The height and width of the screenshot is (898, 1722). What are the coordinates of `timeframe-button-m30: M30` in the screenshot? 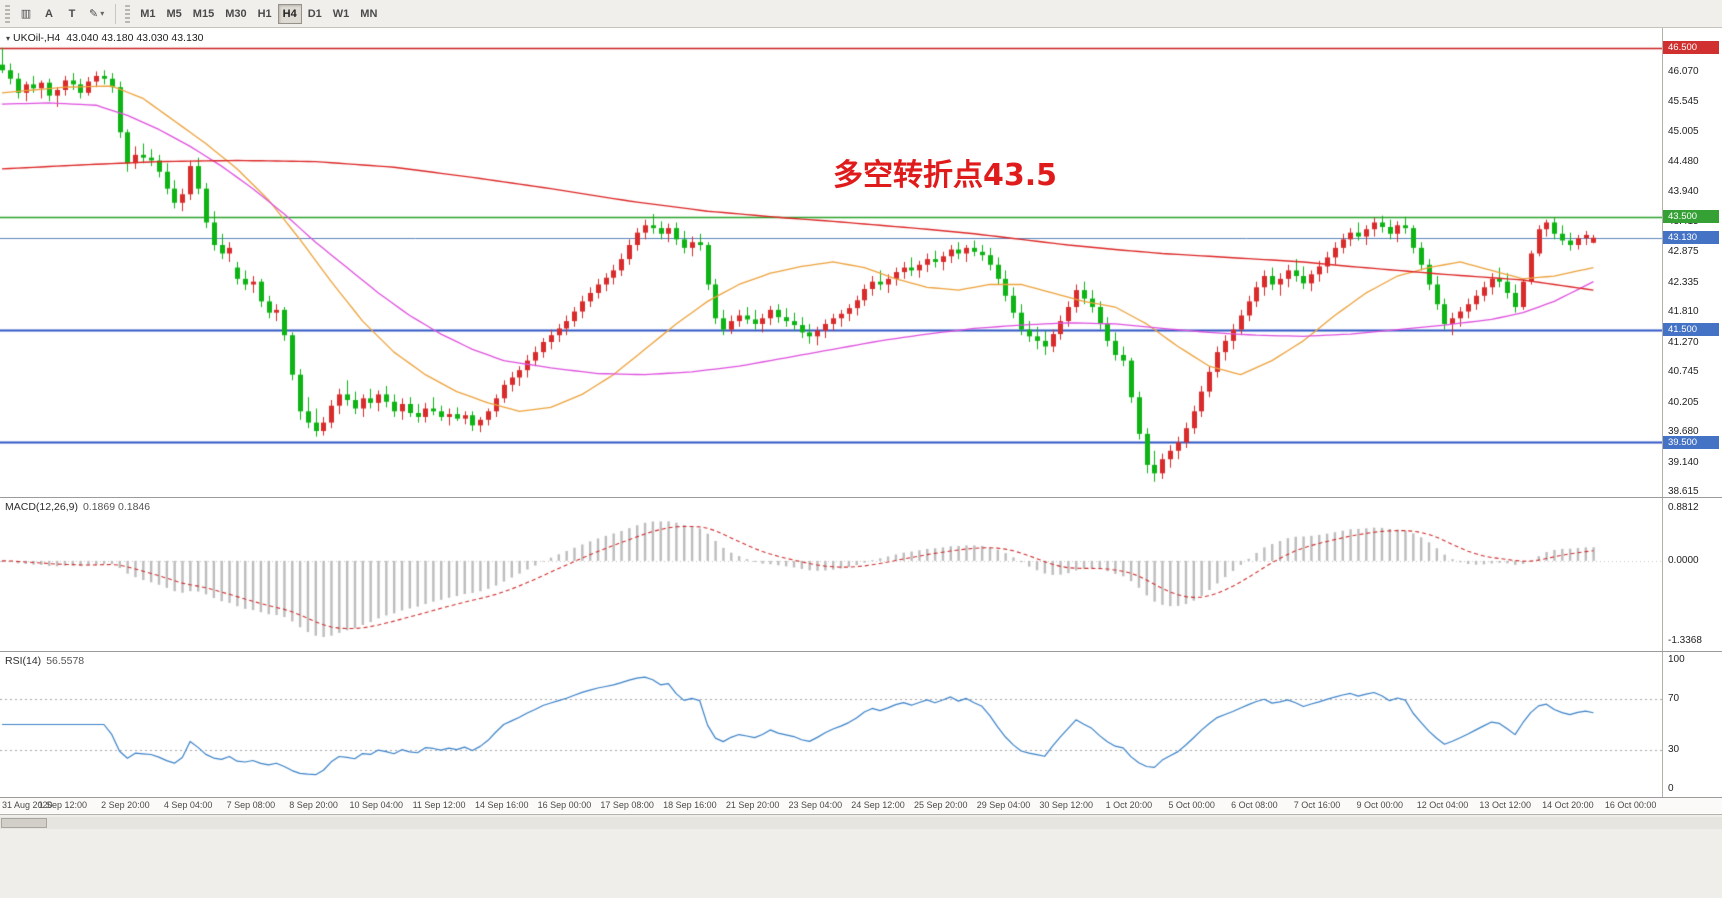 It's located at (235, 14).